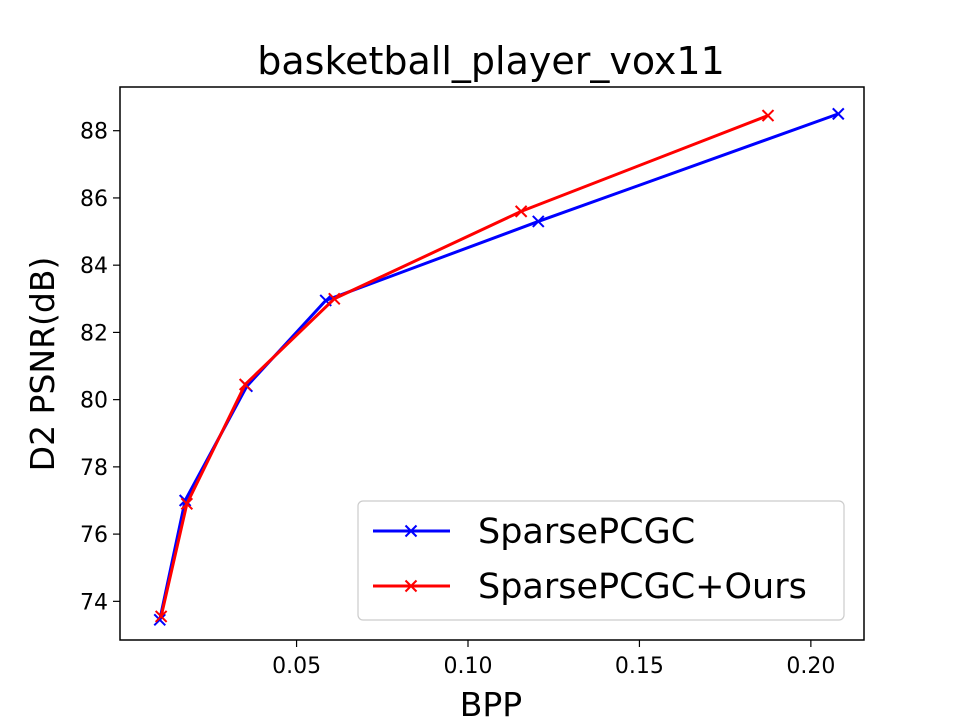  I want to click on legend-marker-2-stroke-b, so click(411, 586).